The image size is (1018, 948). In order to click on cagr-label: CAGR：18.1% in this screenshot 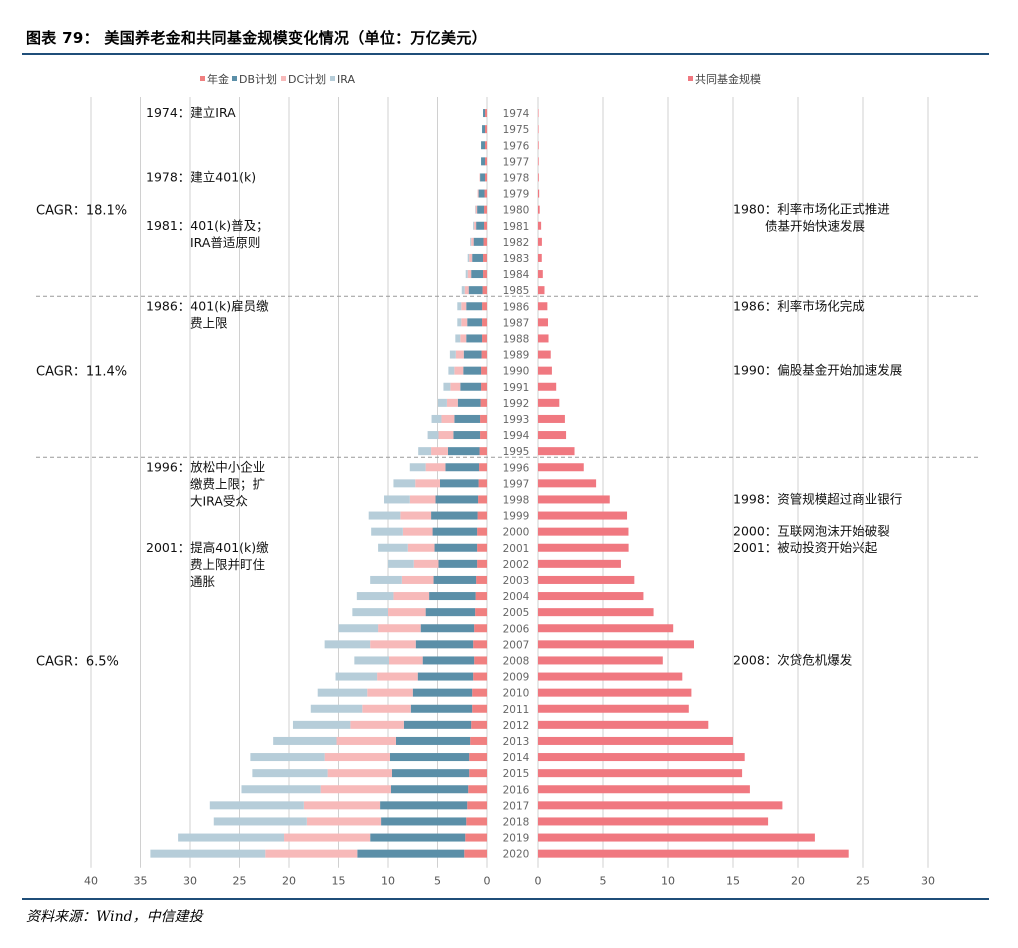, I will do `click(81, 211)`.